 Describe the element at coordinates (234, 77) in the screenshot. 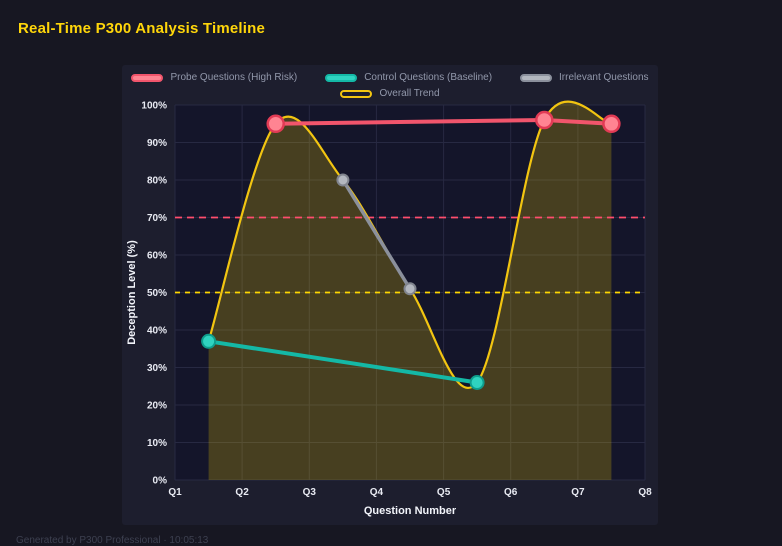

I see `legend-label-probe: Probe Questions (High Risk)` at that location.